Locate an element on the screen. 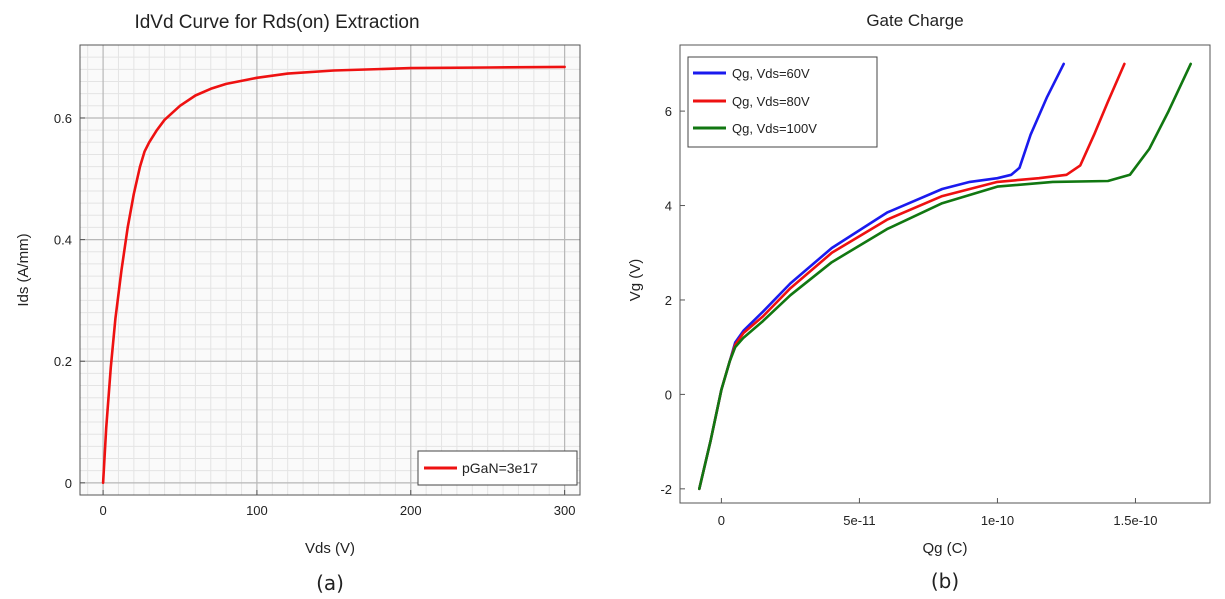 This screenshot has height=599, width=1225. chart-b-x-tick-label: 1.5e-10 is located at coordinates (1135, 520).